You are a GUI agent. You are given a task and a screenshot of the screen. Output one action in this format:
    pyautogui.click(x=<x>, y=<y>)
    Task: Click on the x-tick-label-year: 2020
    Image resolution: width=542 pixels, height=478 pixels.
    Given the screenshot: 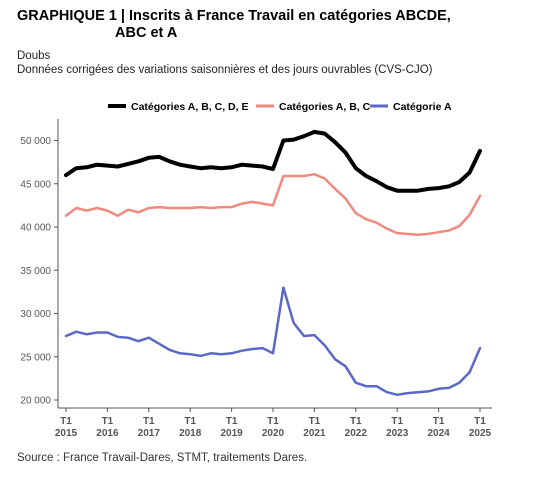 What is the action you would take?
    pyautogui.click(x=273, y=433)
    